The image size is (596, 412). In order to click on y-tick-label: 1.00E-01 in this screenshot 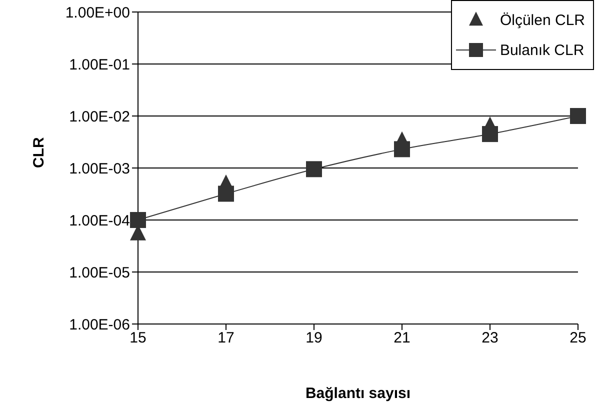, I will do `click(99, 65)`.